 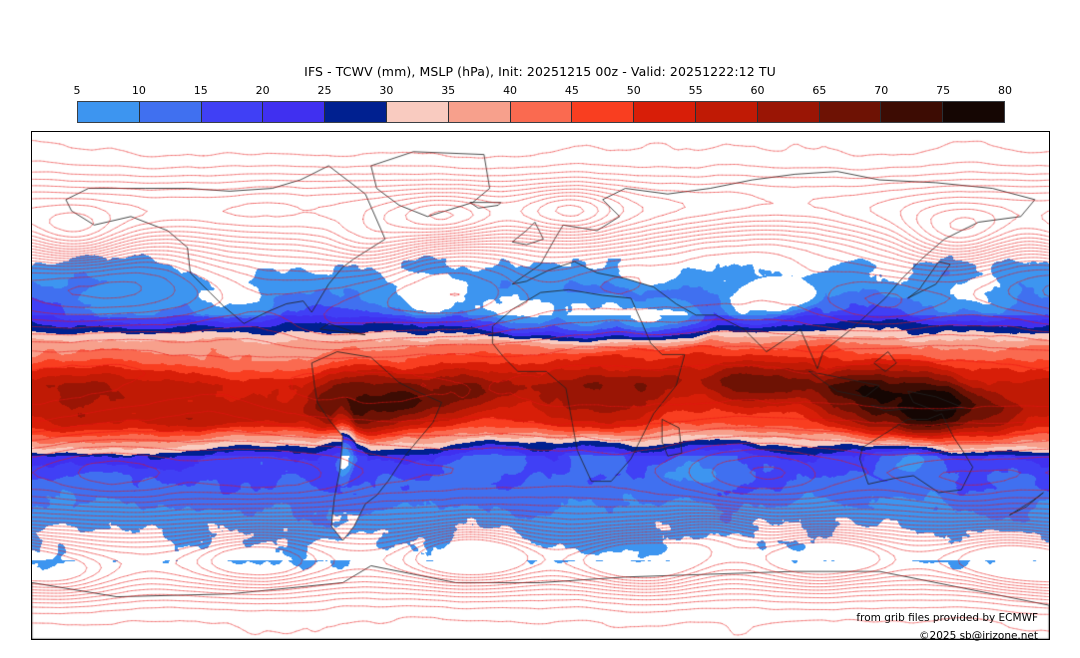 I want to click on colorbar-tick-labels: 5 10 15 20 25 30 35 40 45 50 55 60 65 70 75 80, so click(x=543, y=92).